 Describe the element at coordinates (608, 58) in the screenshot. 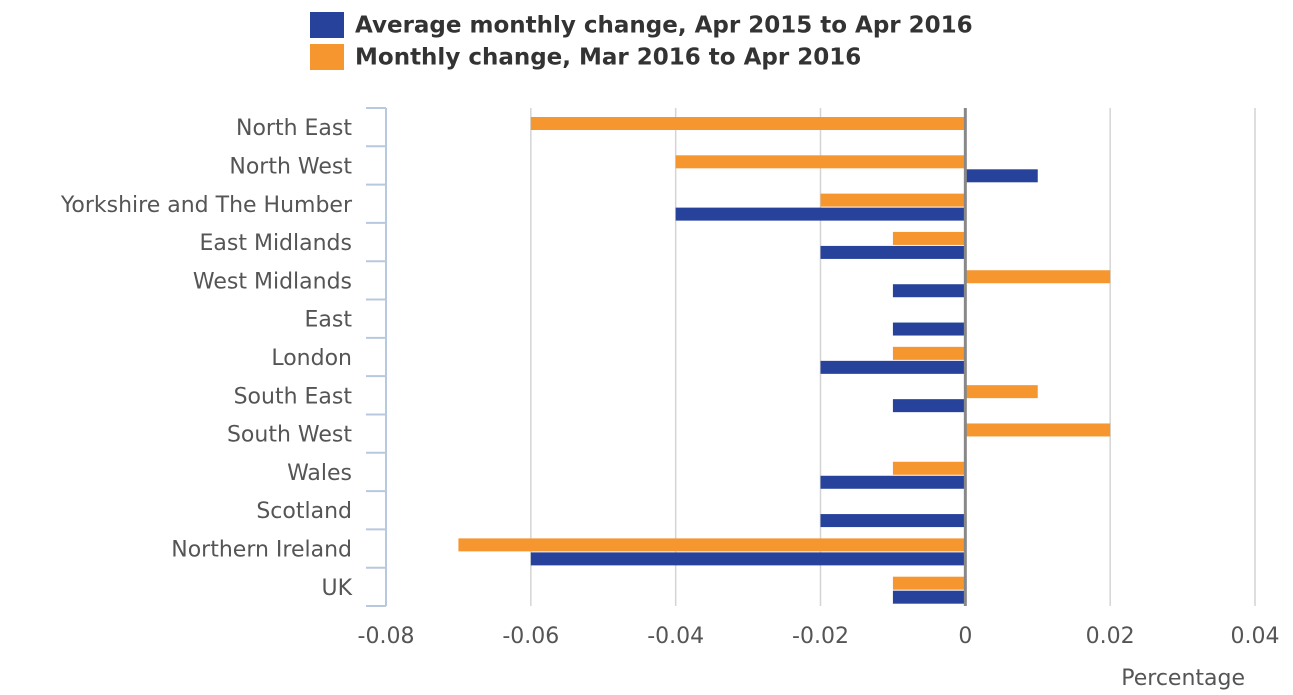

I see `legend-label: Monthly change, Mar 2016 to Apr 2016` at that location.